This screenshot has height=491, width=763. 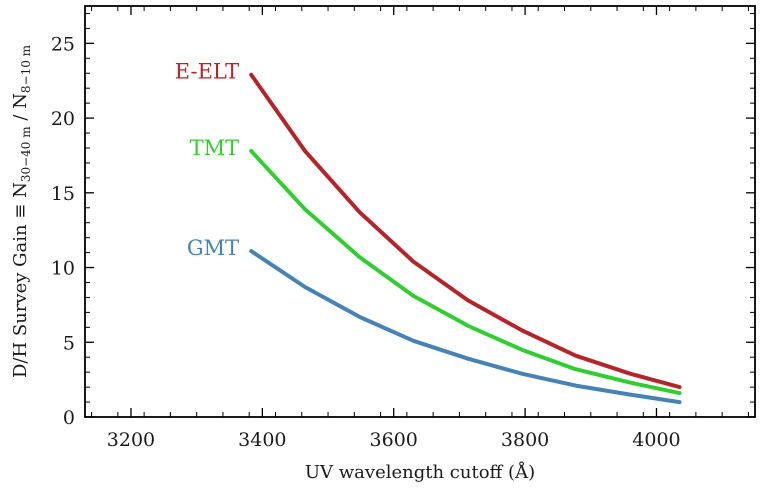 I want to click on y-tick-label: 20, so click(x=63, y=119).